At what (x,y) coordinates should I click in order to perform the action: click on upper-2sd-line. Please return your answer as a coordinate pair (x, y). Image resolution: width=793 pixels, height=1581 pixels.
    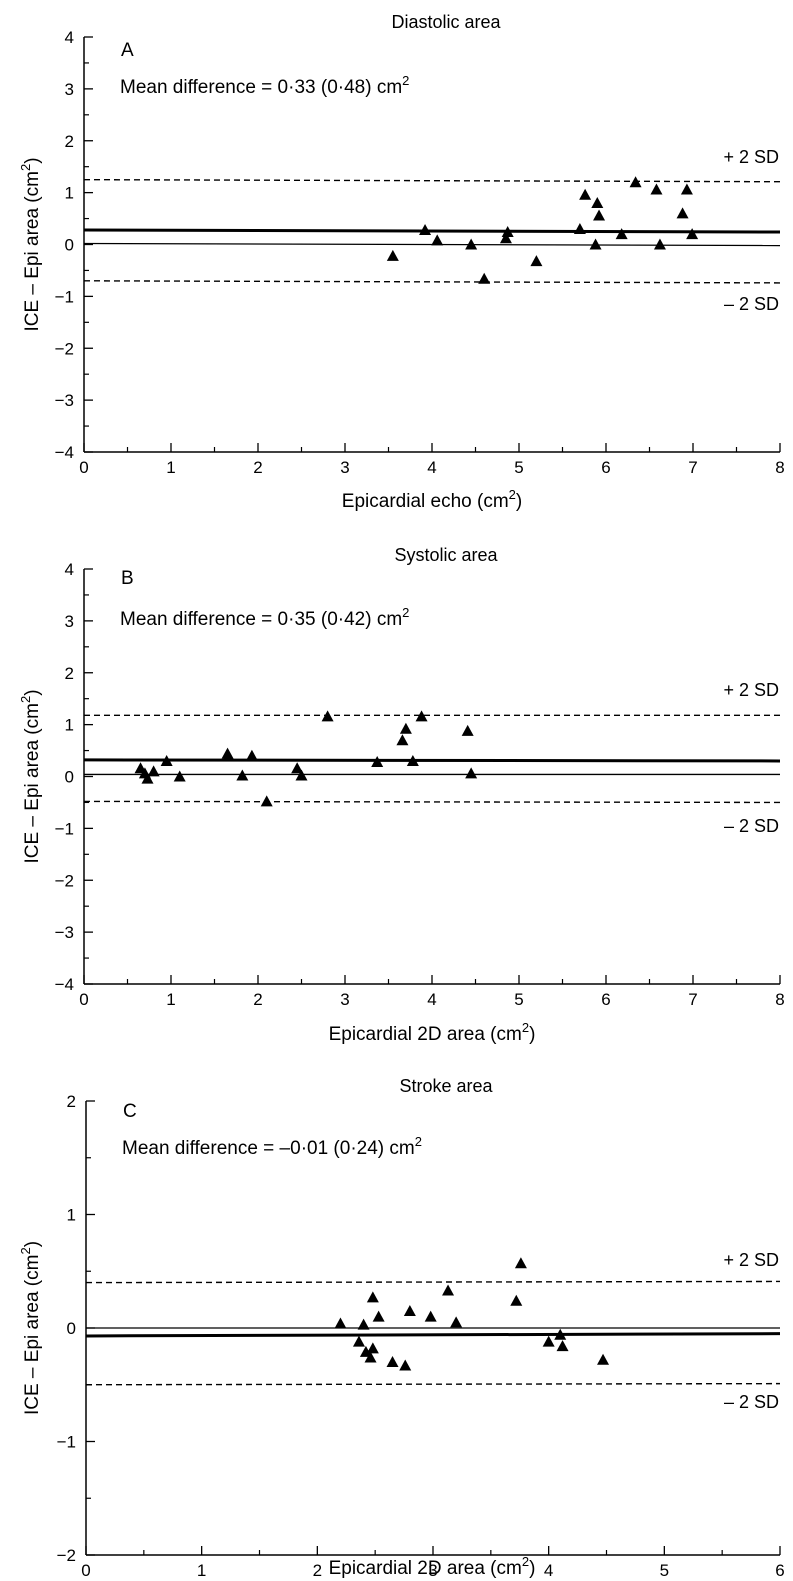
    Looking at the image, I should click on (433, 1282).